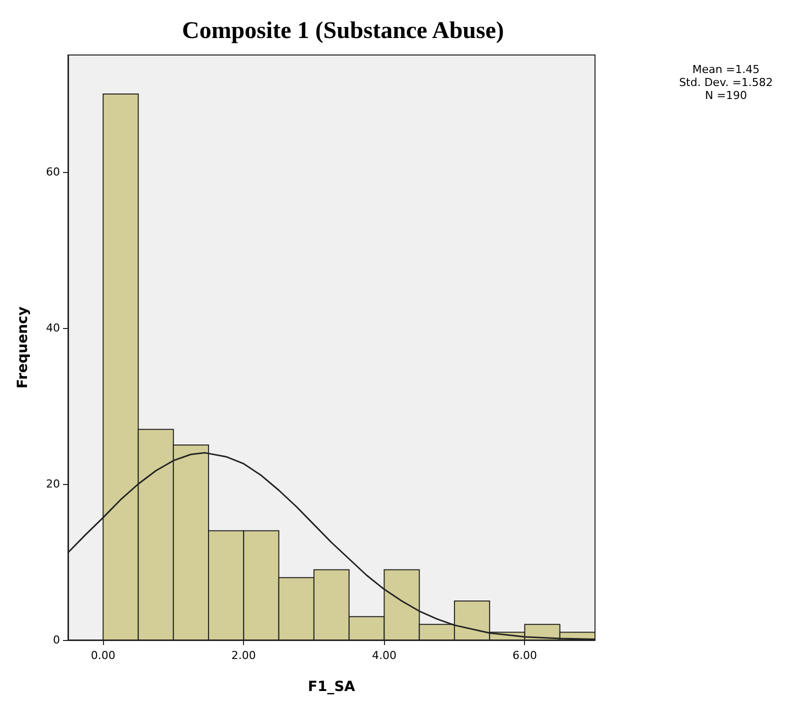  What do you see at coordinates (343, 31) in the screenshot?
I see `chart-title: Composite 1 (Substance Abuse)` at bounding box center [343, 31].